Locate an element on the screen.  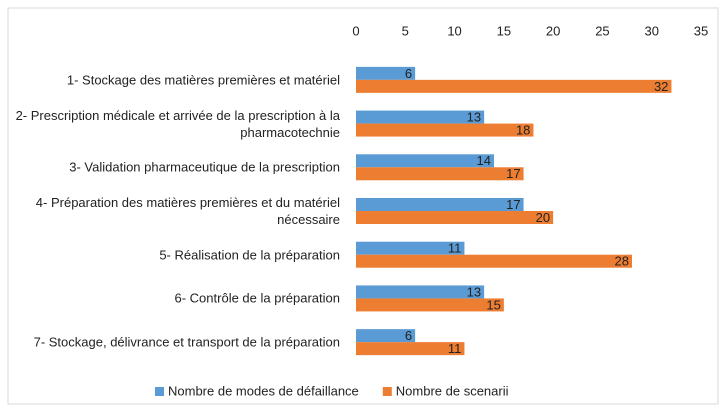
data-label: 32 is located at coordinates (661, 86).